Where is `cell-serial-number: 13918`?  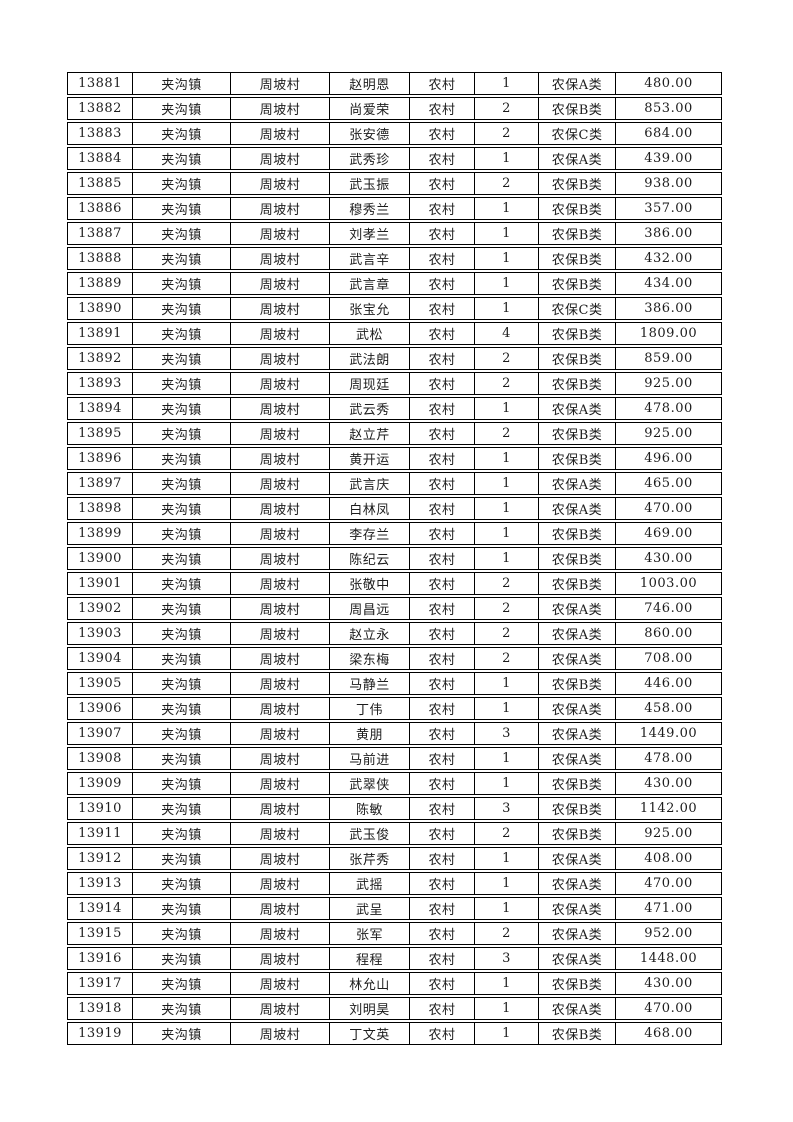 cell-serial-number: 13918 is located at coordinates (100, 1008).